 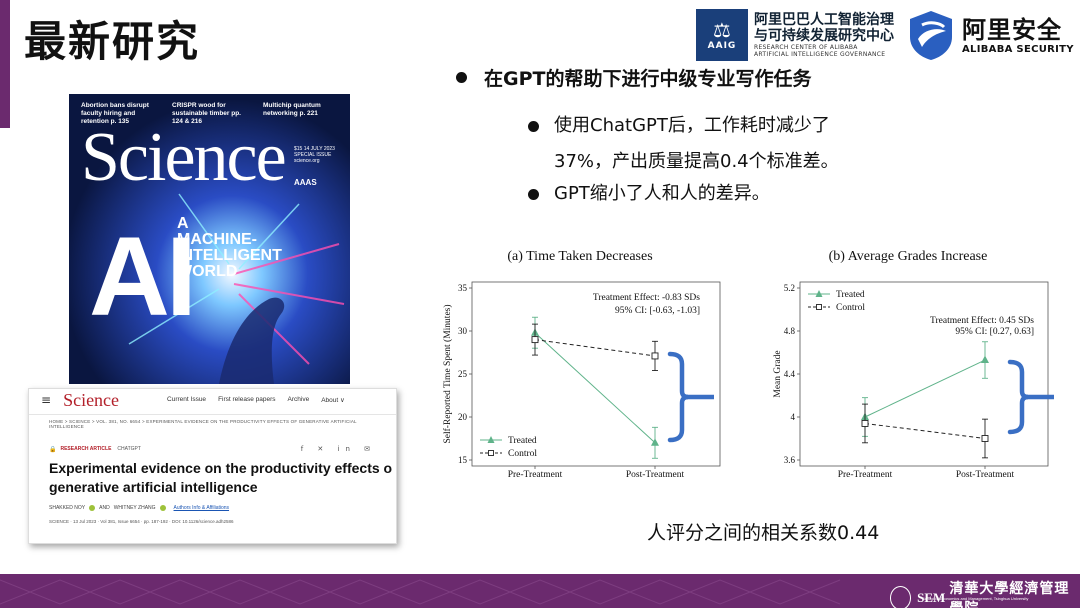 What do you see at coordinates (463, 417) in the screenshot?
I see `y-tick-label: 20` at bounding box center [463, 417].